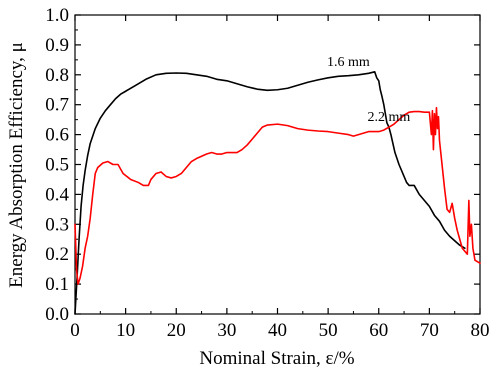  Describe the element at coordinates (125, 330) in the screenshot. I see `x-tick-label: 10` at that location.